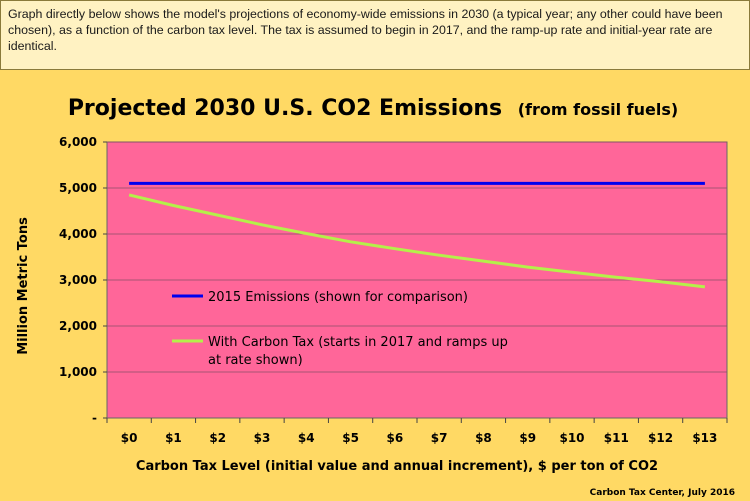 This screenshot has width=750, height=501. I want to click on x-tick-label: $0, so click(129, 438).